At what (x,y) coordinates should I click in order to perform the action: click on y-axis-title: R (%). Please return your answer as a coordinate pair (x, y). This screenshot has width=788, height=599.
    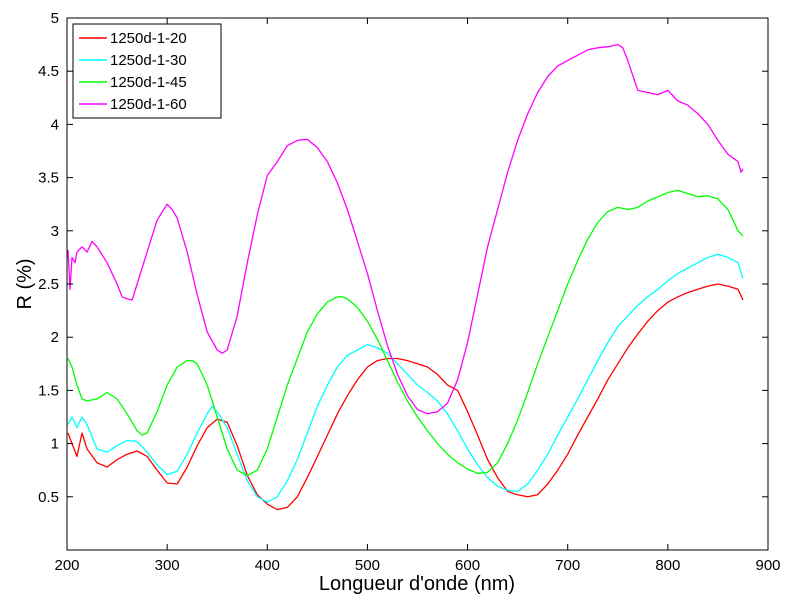
    Looking at the image, I should click on (25, 283).